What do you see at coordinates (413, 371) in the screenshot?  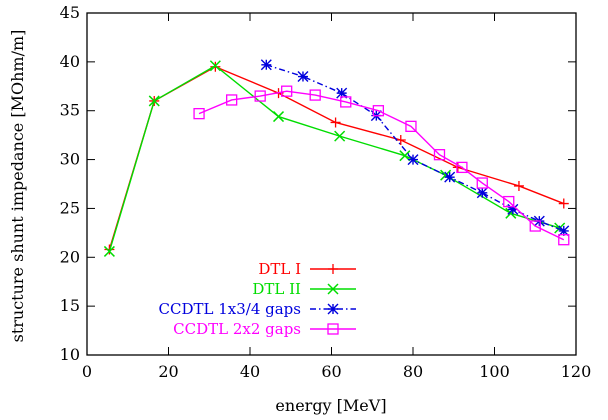 I see `x-tick-label: 80` at bounding box center [413, 371].